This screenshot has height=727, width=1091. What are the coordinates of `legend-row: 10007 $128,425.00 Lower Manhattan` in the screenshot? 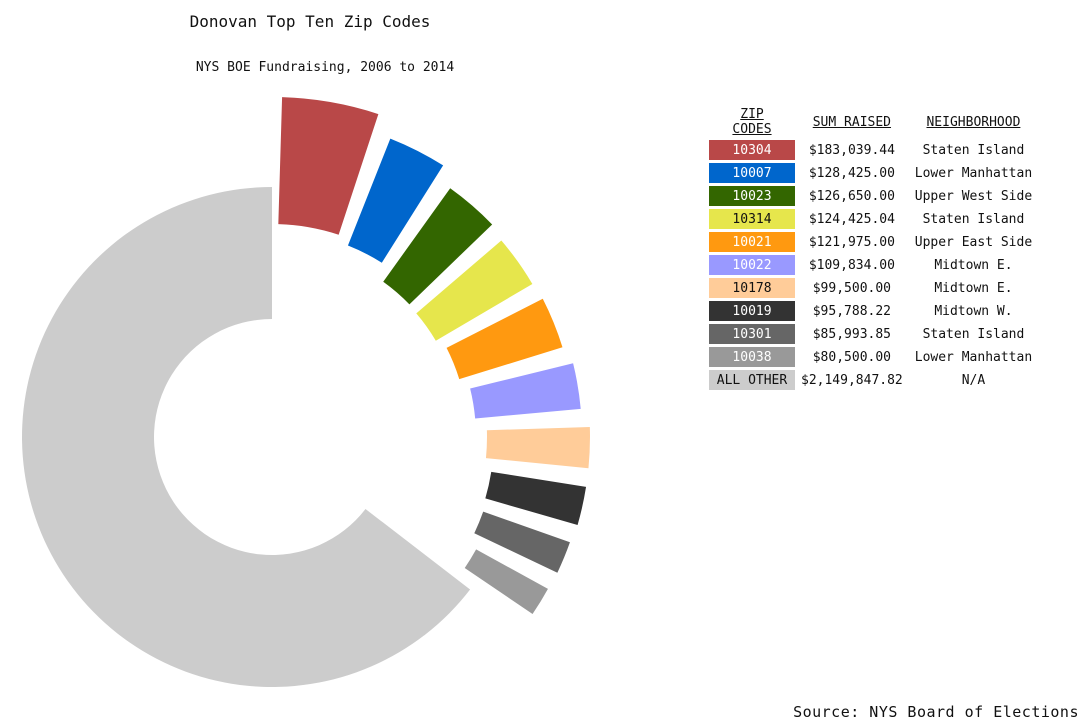 It's located at (873, 173).